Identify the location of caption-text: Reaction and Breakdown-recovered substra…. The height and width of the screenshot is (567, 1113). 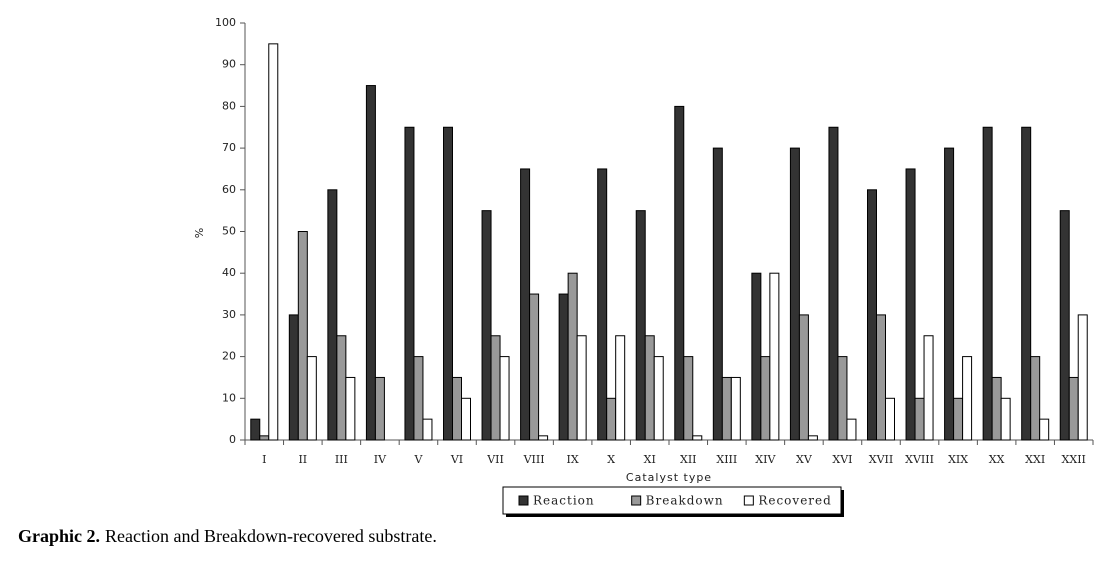
(271, 536).